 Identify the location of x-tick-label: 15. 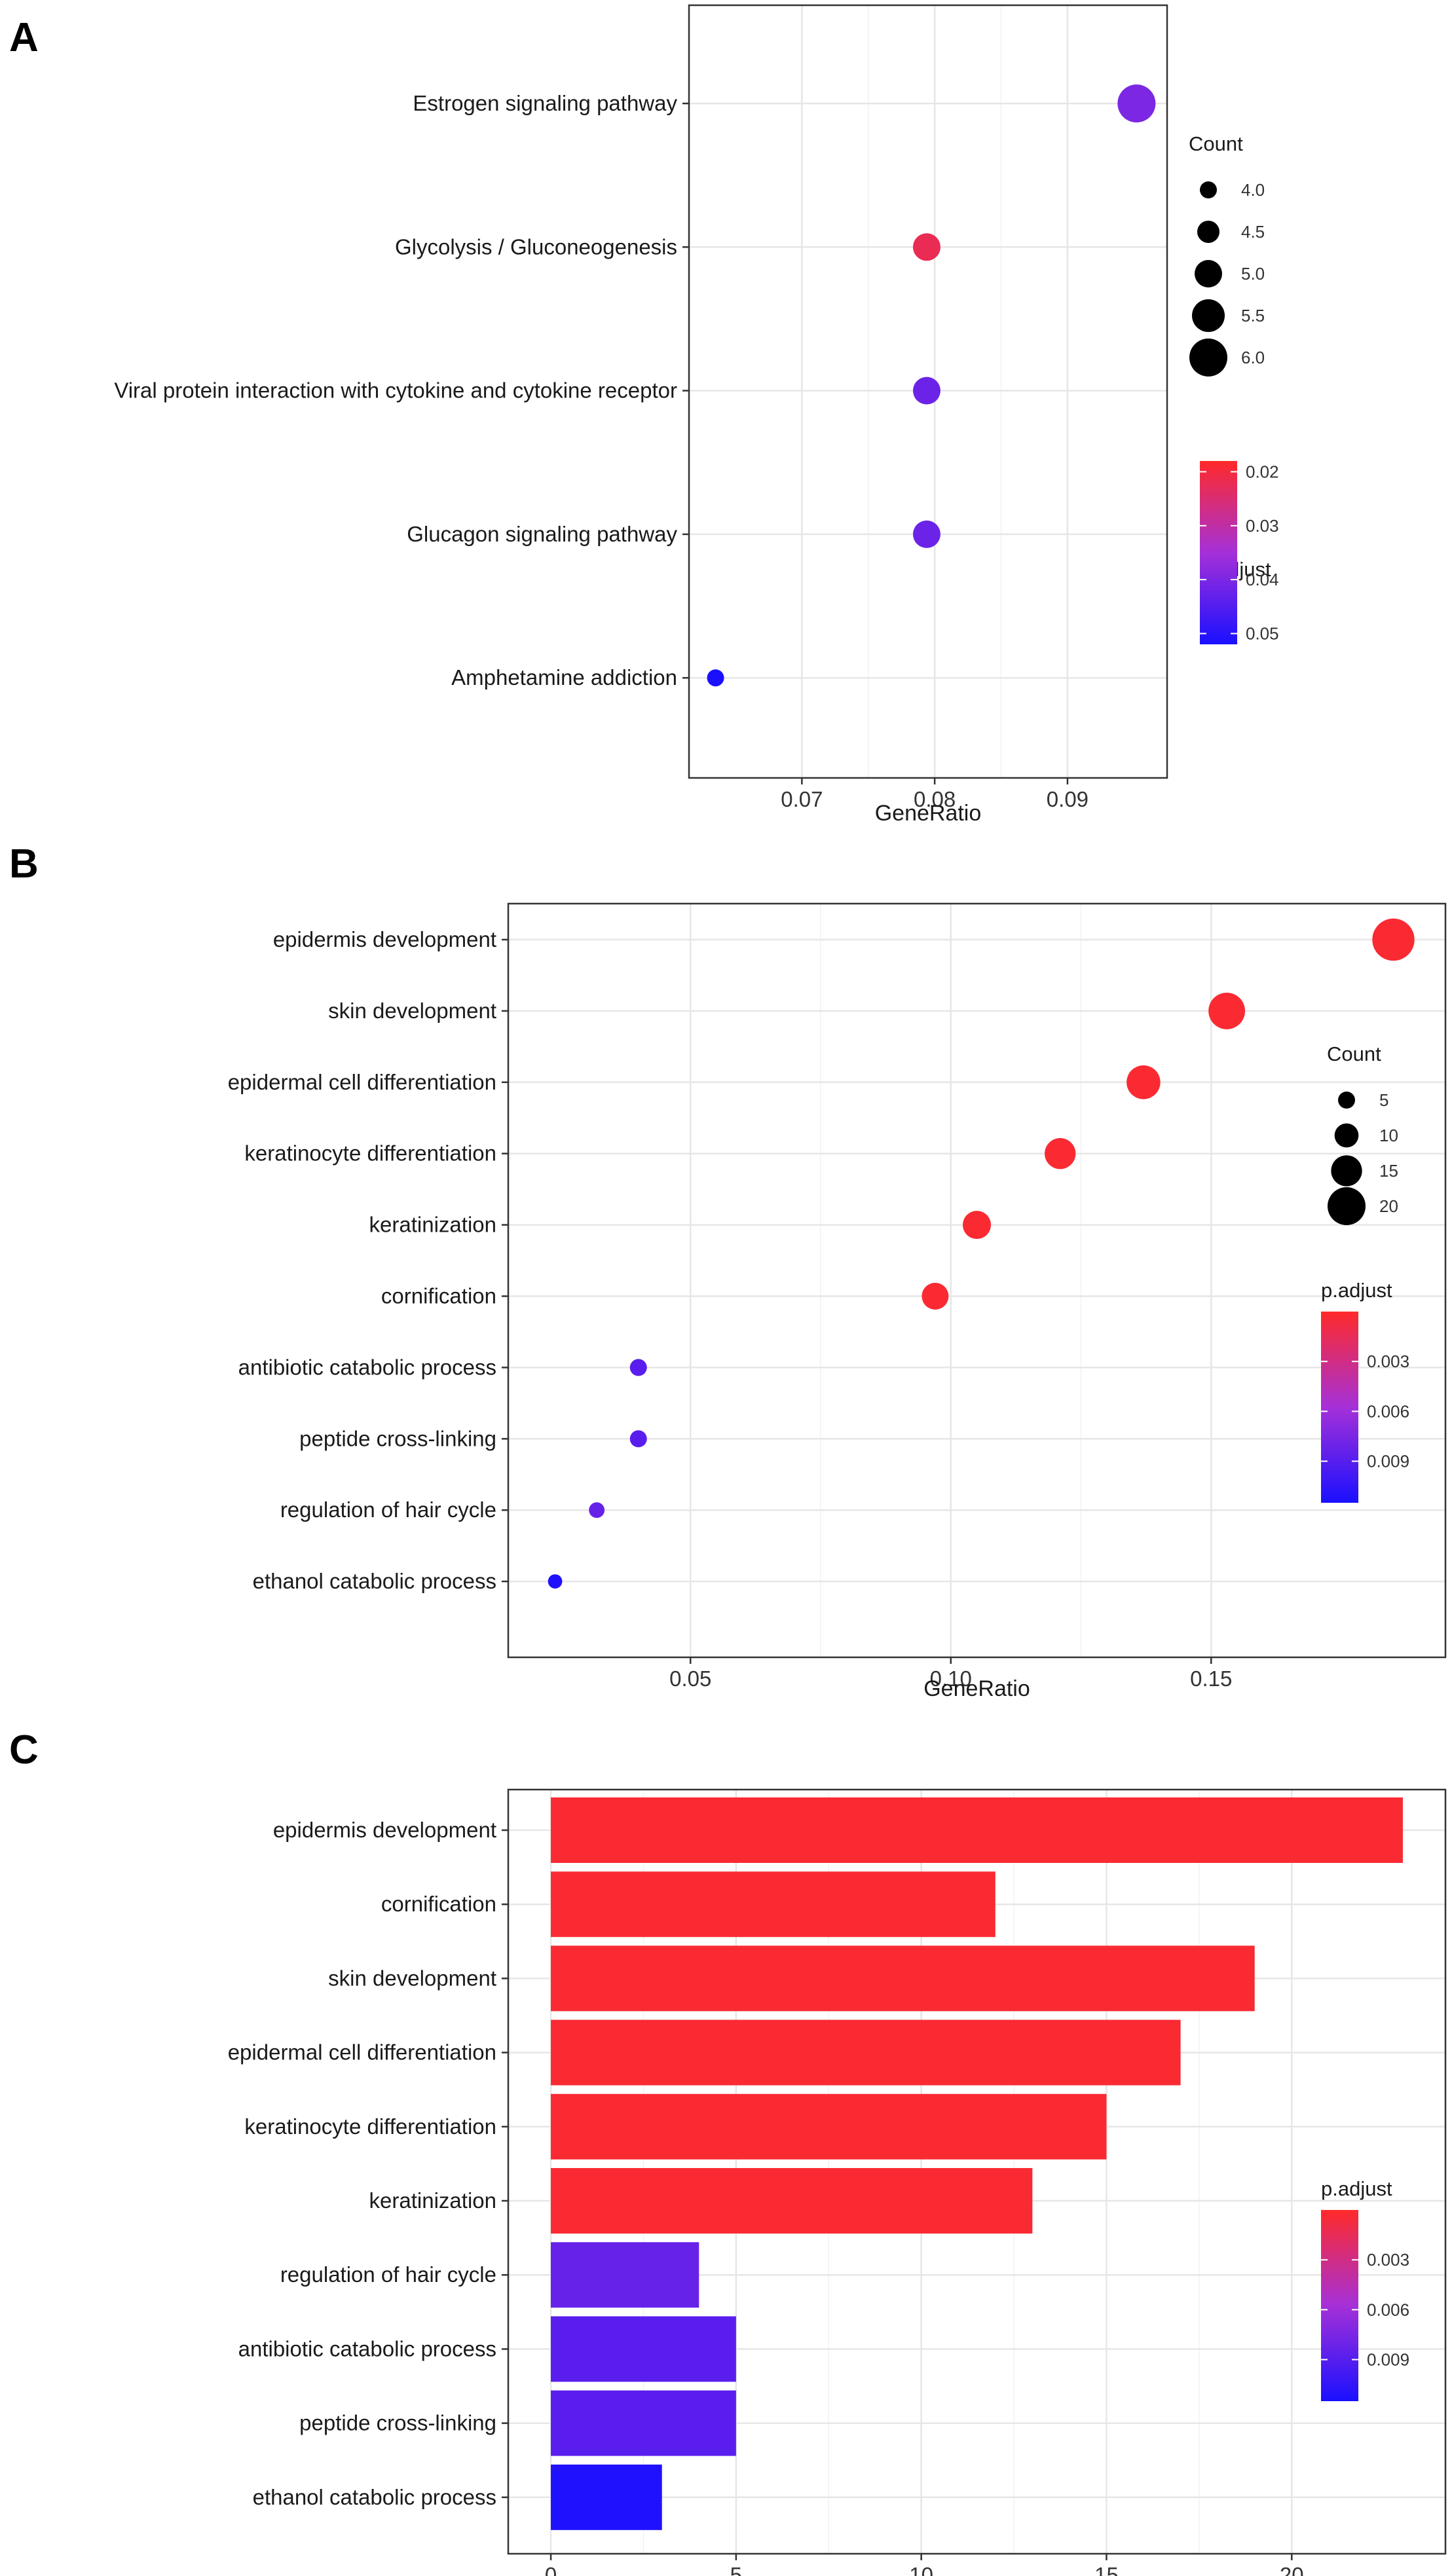
(1106, 2569).